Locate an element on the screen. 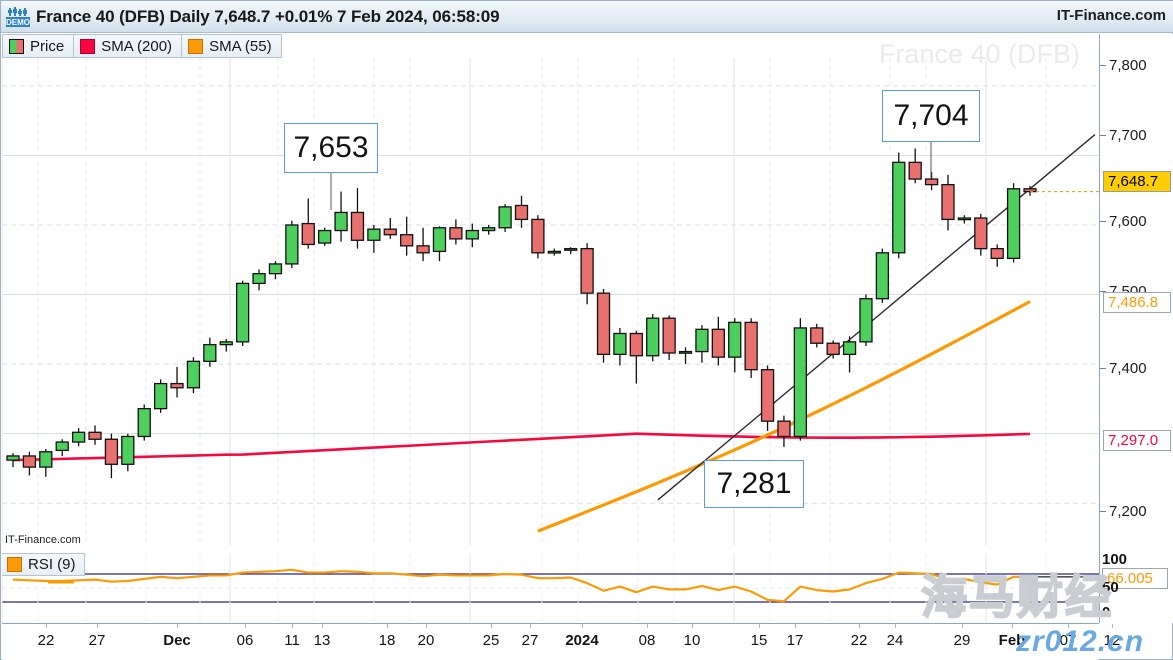  callout-text: 7,281 is located at coordinates (754, 483).